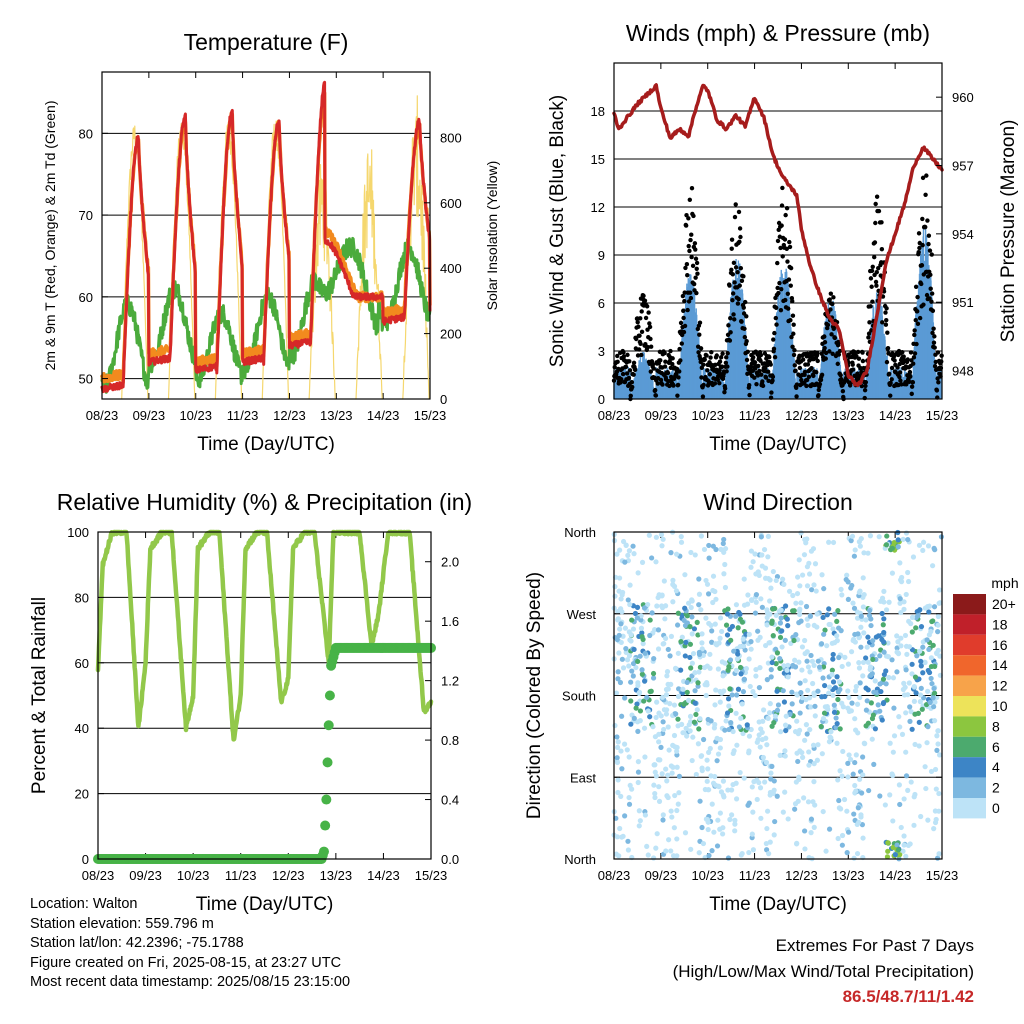 This screenshot has height=1024, width=1024. Describe the element at coordinates (969, 706) in the screenshot. I see `legend-swatch` at that location.